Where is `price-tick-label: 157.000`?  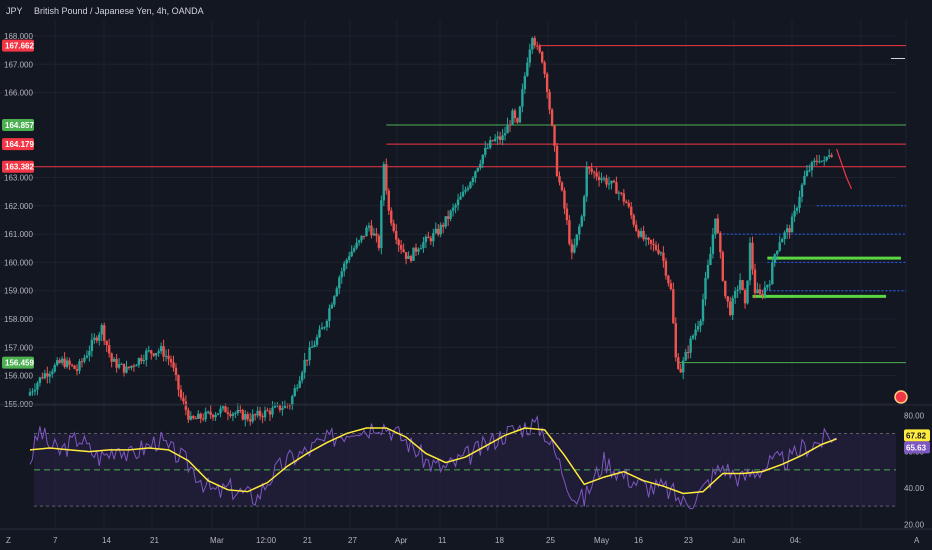 price-tick-label: 157.000 is located at coordinates (18, 347).